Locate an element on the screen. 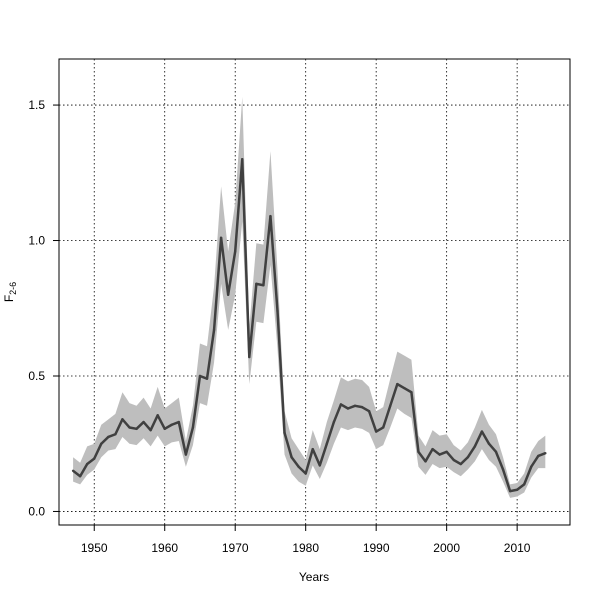  x-axis-title: Years is located at coordinates (314, 577).